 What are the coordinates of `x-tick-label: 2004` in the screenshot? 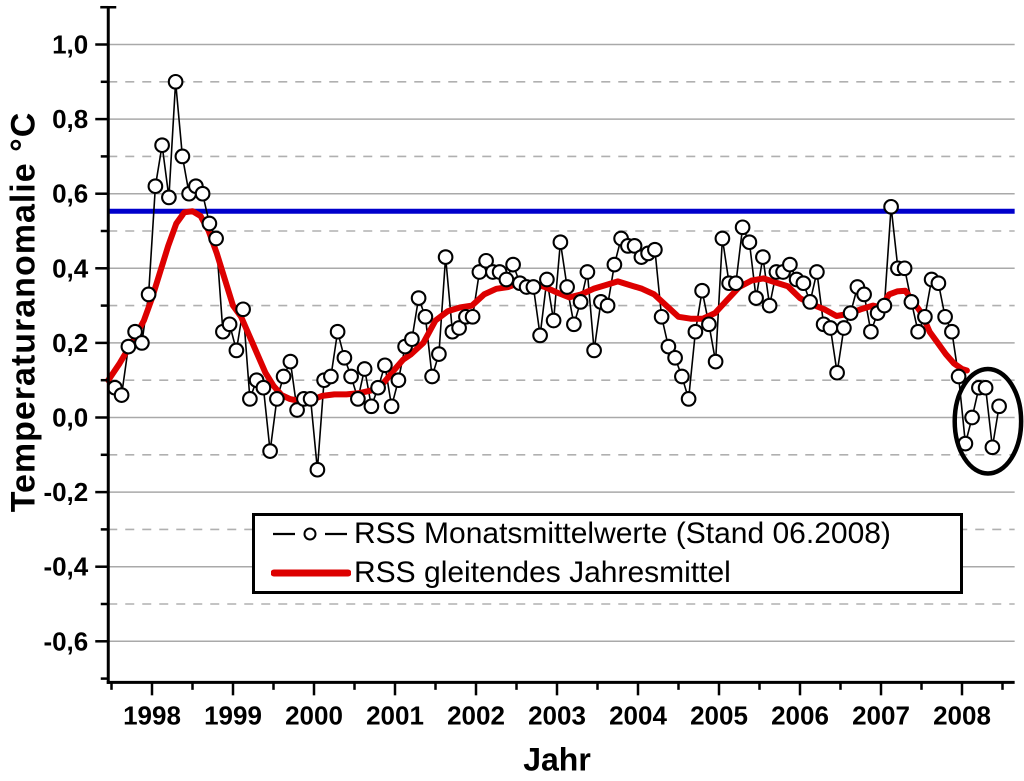 It's located at (638, 715).